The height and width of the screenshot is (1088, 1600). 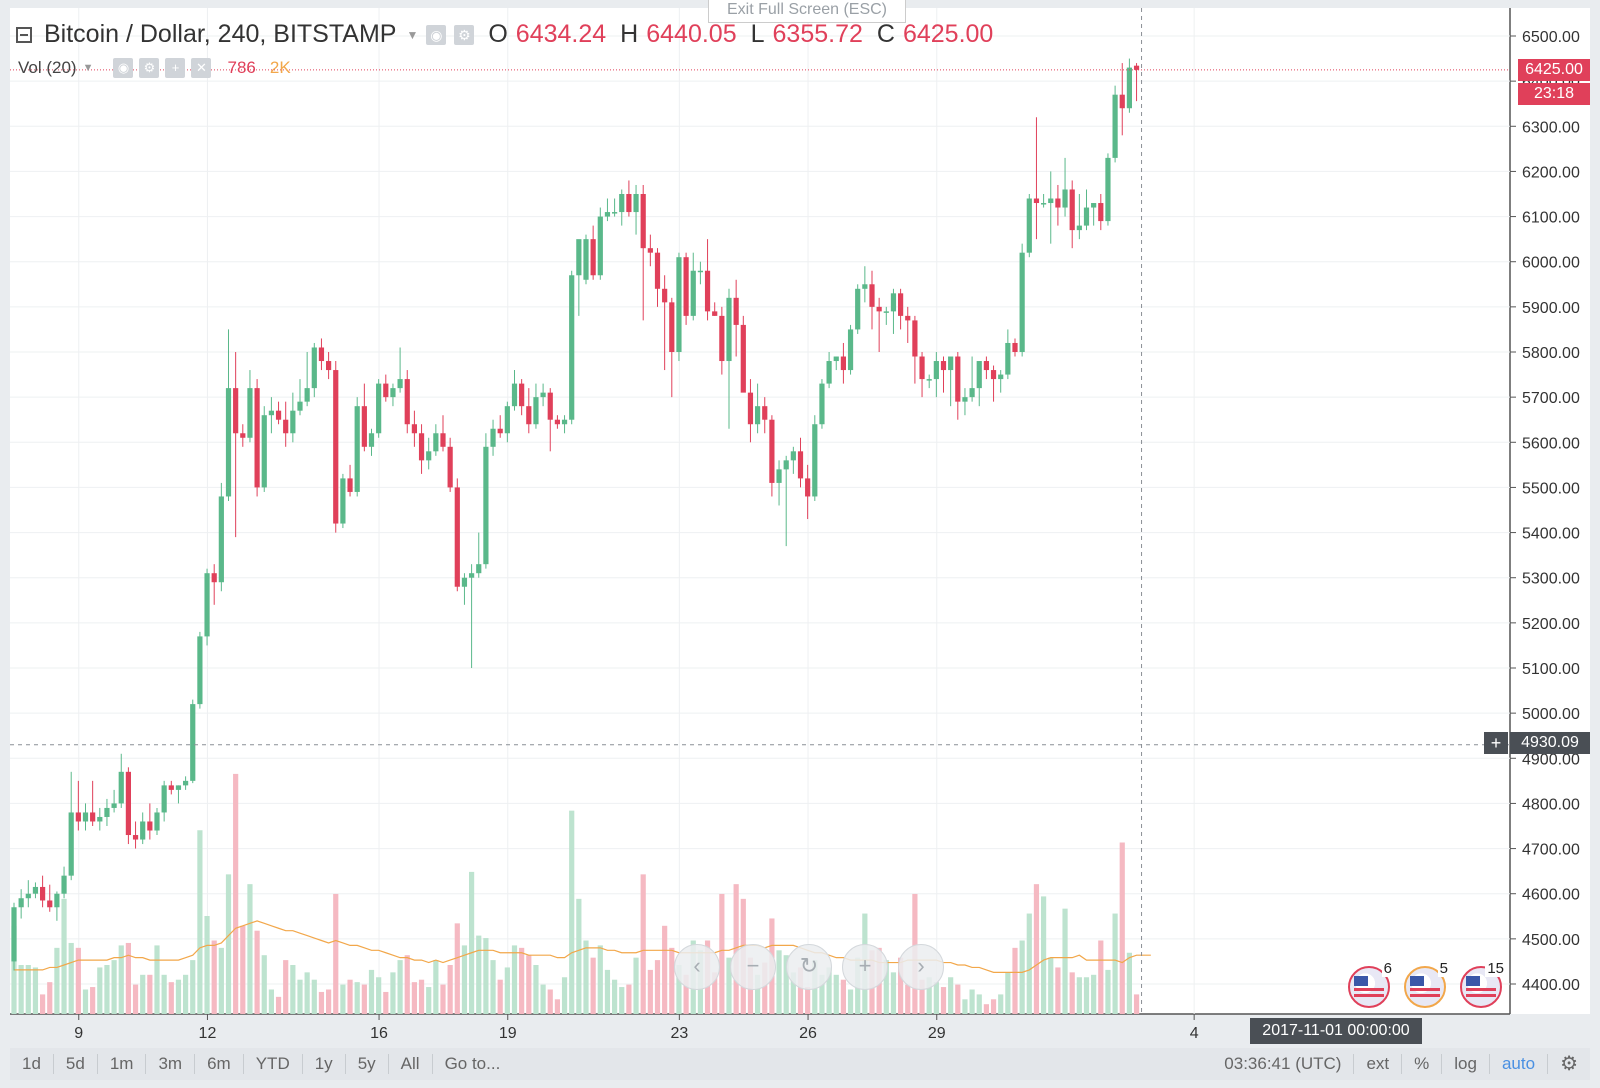 What do you see at coordinates (921, 967) in the screenshot?
I see `chevron-right-icon: ›` at bounding box center [921, 967].